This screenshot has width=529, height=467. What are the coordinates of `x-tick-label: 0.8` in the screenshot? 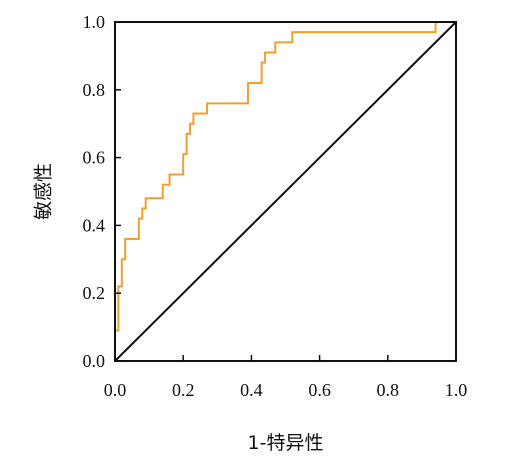 It's located at (388, 390).